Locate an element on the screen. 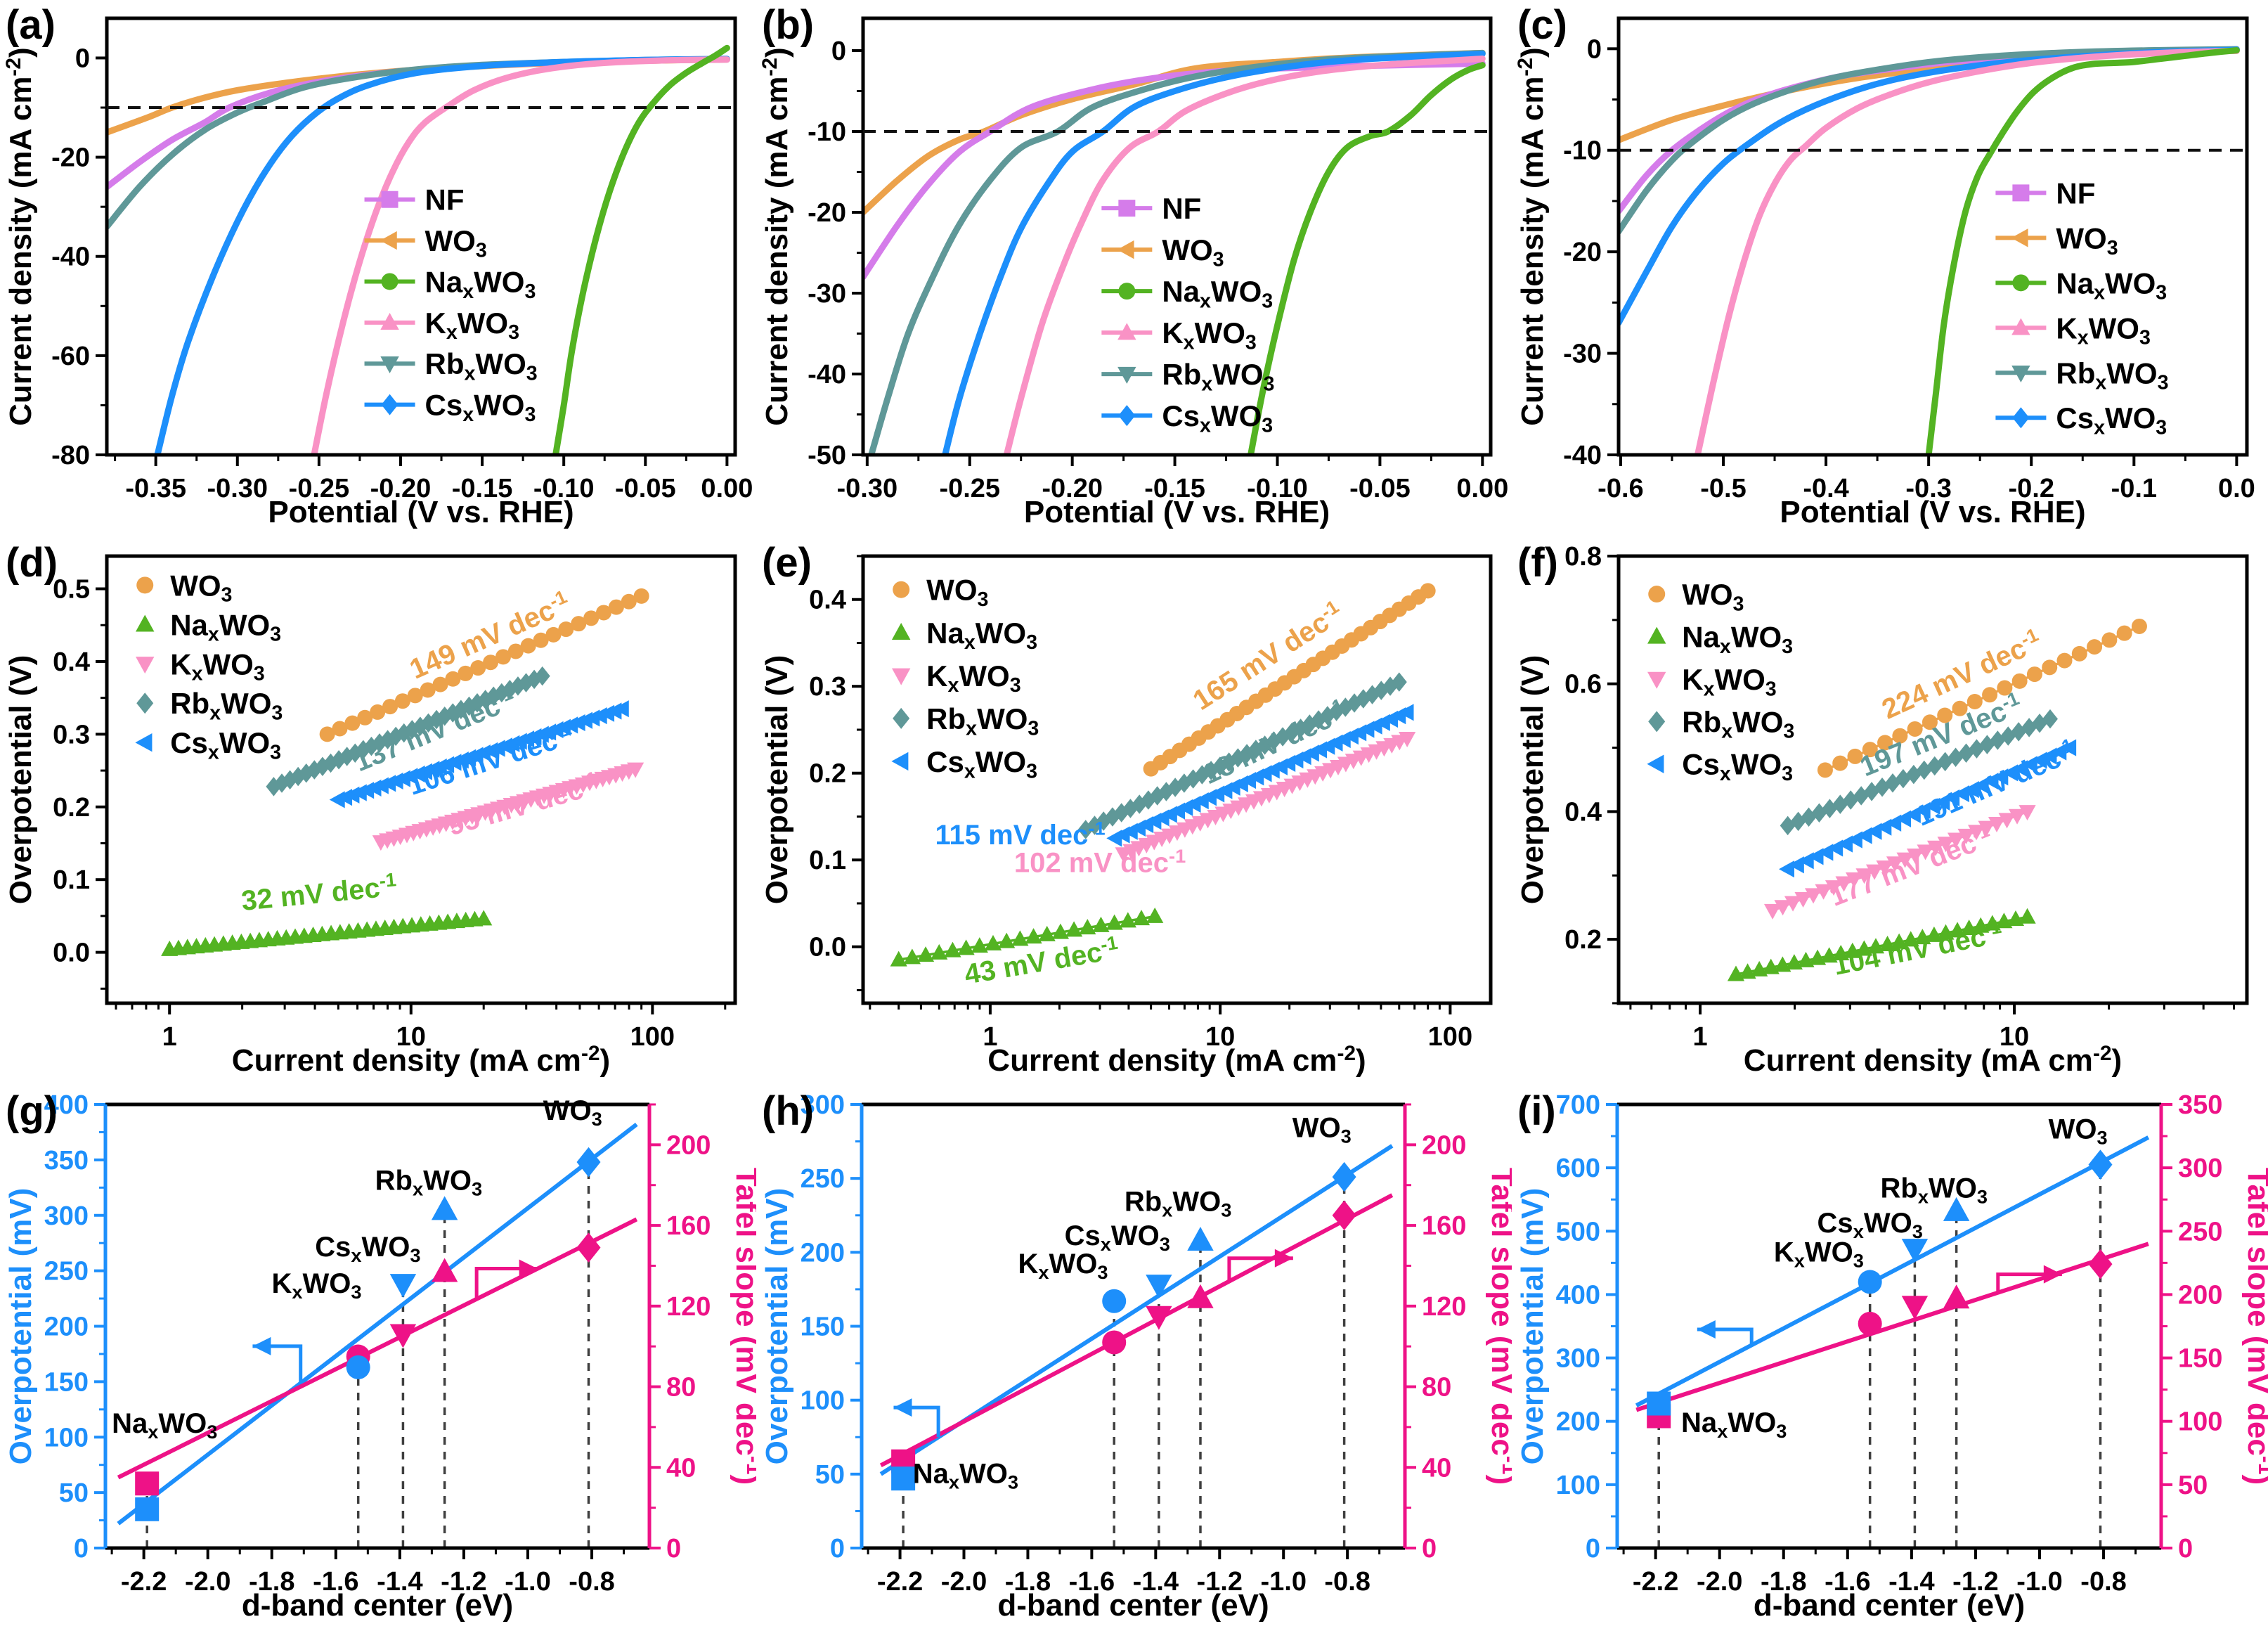 The width and height of the screenshot is (2268, 1631). svg-text: Overpotential (mV) is located at coordinates (1532, 1326).